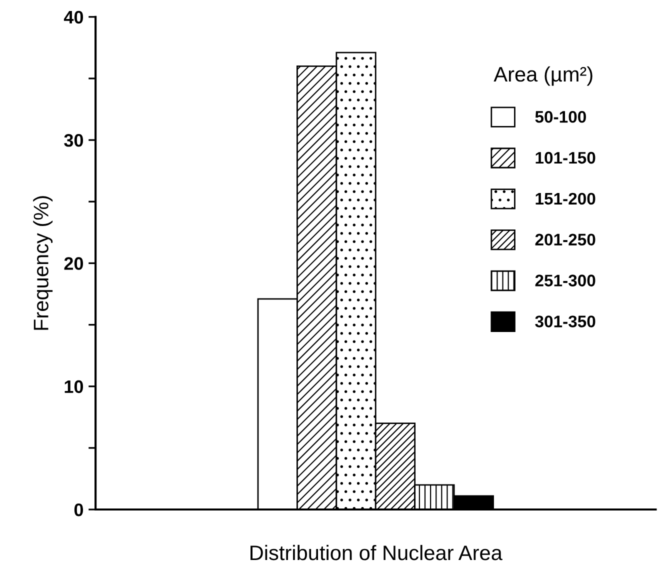  Describe the element at coordinates (565, 280) in the screenshot. I see `legend-label: 251-300` at that location.